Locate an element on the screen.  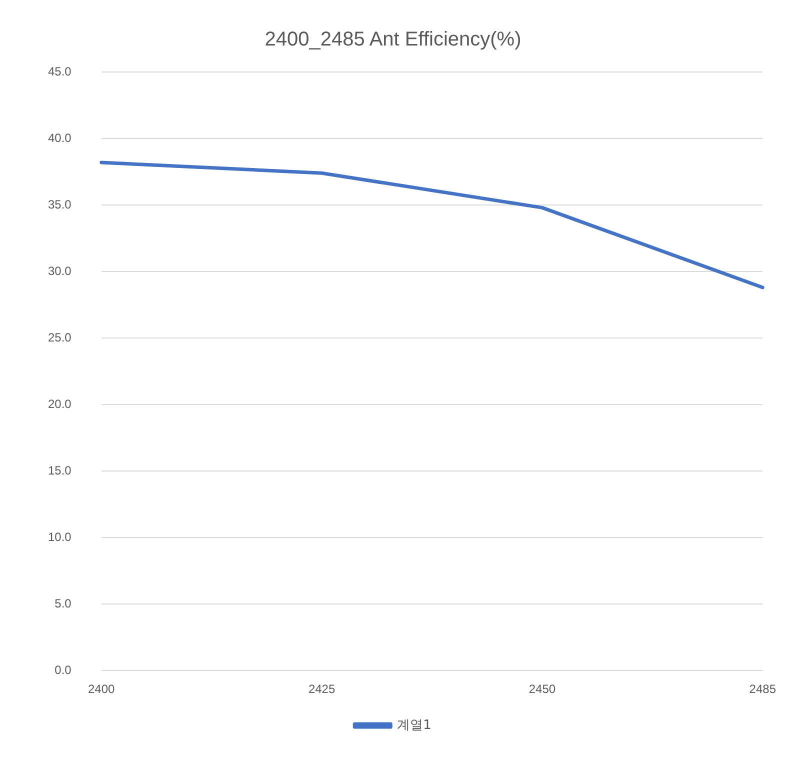
y-tick-label: 30.0 is located at coordinates (60, 271).